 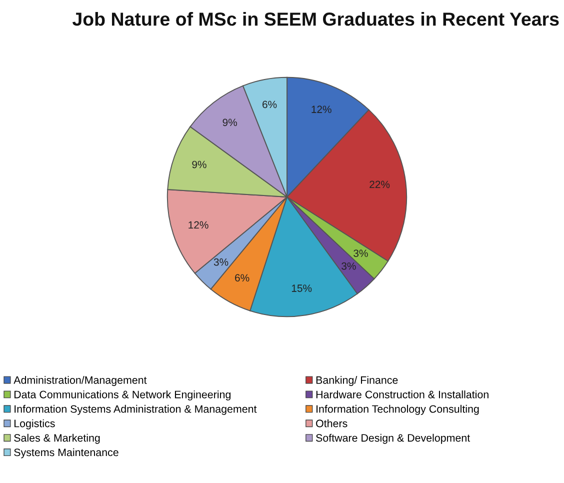 I want to click on data-label: 15%, so click(x=302, y=288).